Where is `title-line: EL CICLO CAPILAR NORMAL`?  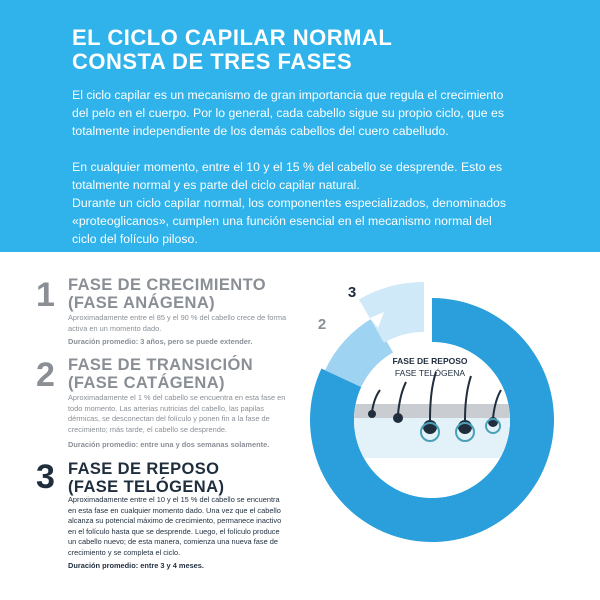 title-line: EL CICLO CAPILAR NORMAL is located at coordinates (232, 37).